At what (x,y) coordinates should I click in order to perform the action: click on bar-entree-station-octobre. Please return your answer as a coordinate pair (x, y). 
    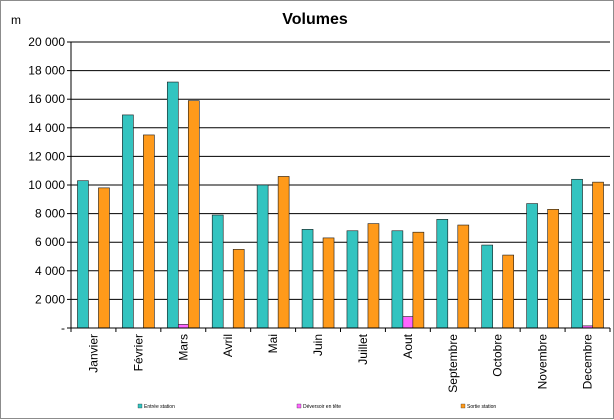
    Looking at the image, I should click on (487, 286).